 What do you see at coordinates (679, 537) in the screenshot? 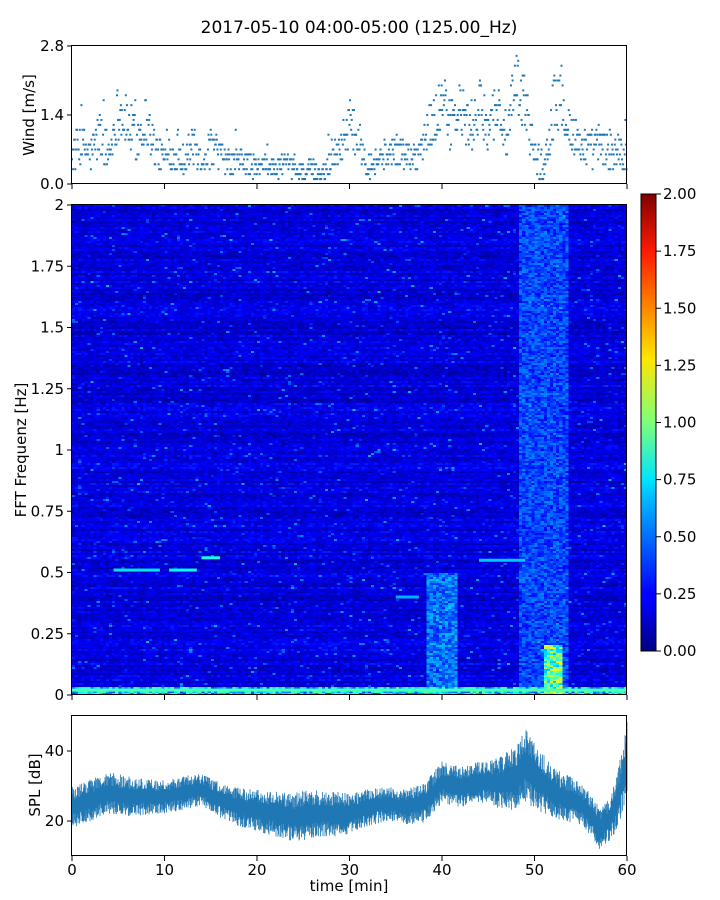
I see `colorbar-tick-label: 0.50` at bounding box center [679, 537].